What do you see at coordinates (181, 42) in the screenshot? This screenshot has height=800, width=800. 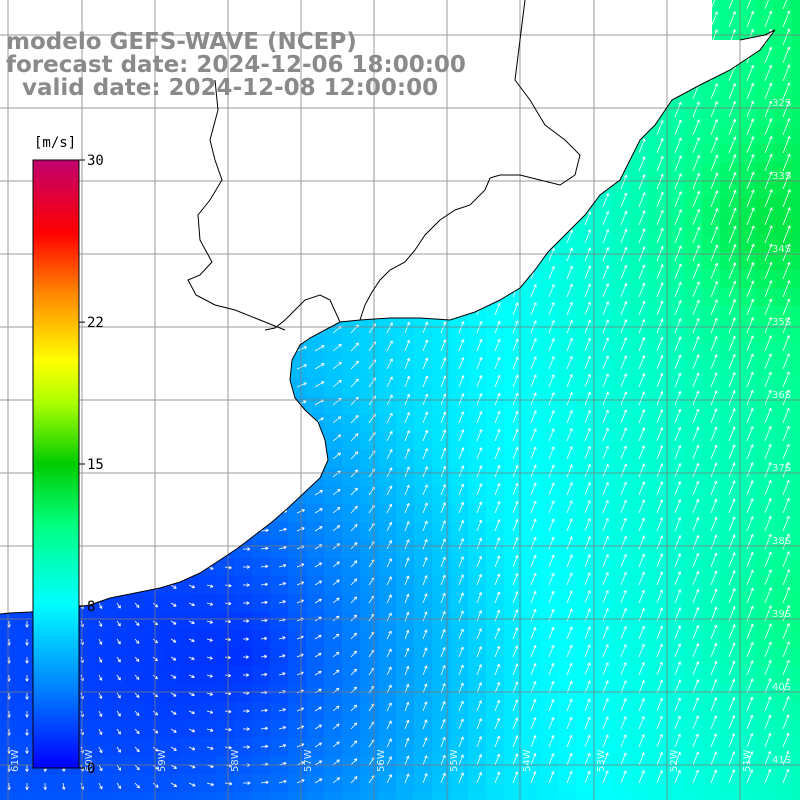 I see `map-title: modelo GEFS-WAVE (NCEP)` at bounding box center [181, 42].